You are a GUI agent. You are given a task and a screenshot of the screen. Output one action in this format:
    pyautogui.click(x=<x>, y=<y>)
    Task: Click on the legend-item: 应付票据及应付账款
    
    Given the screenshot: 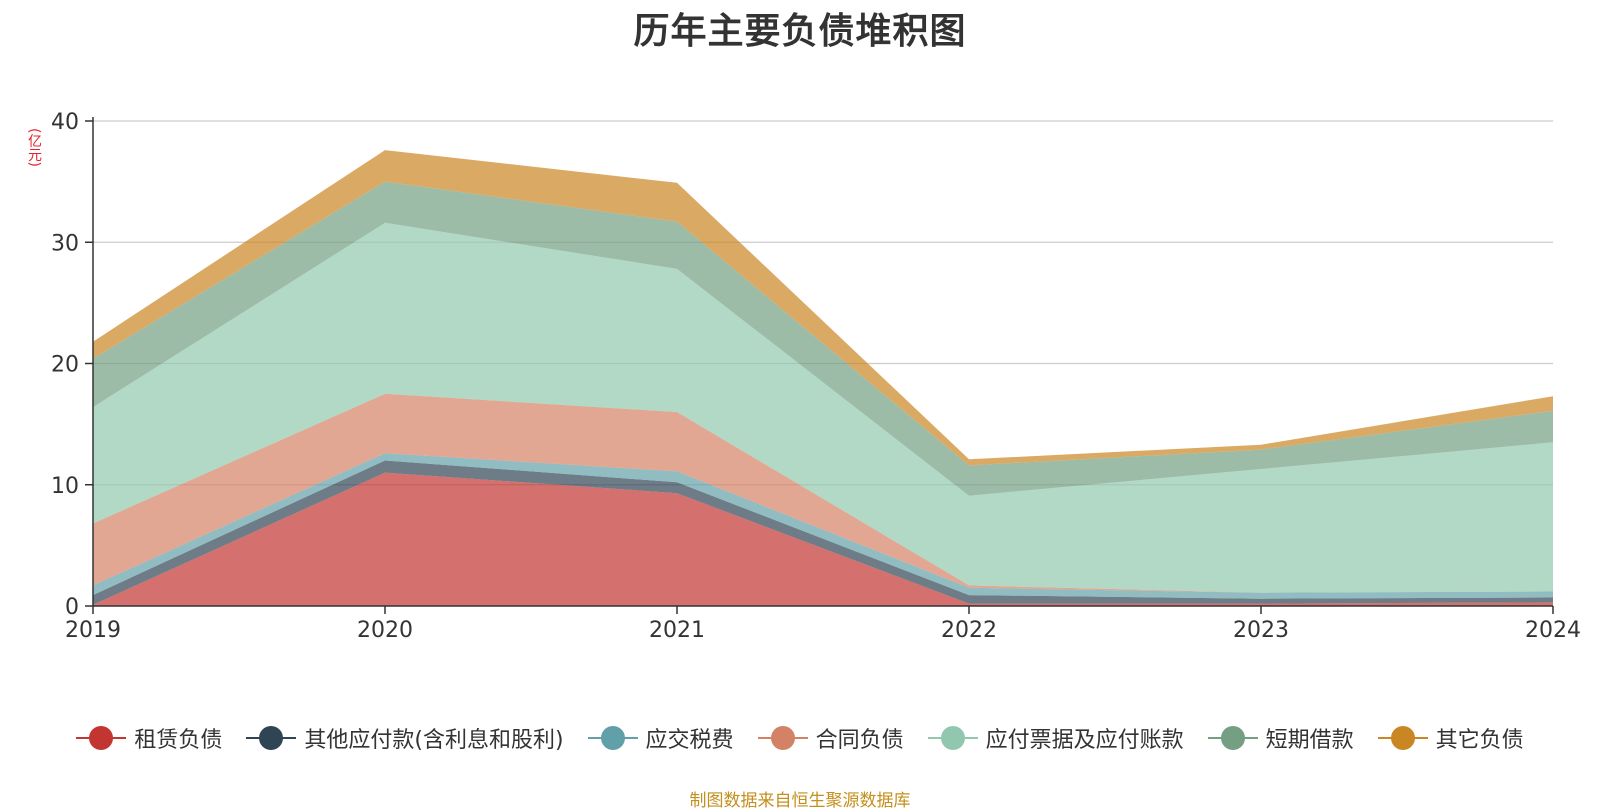 What is the action you would take?
    pyautogui.click(x=1055, y=738)
    